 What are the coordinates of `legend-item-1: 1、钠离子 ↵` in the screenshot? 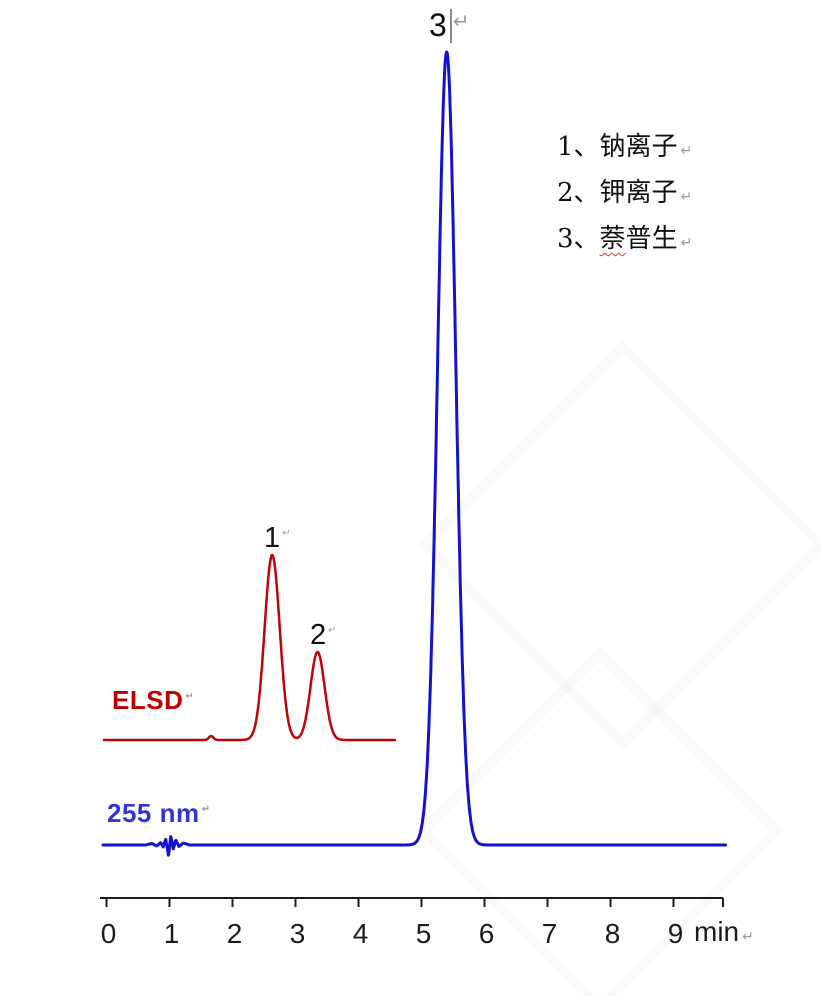 It's located at (624, 149).